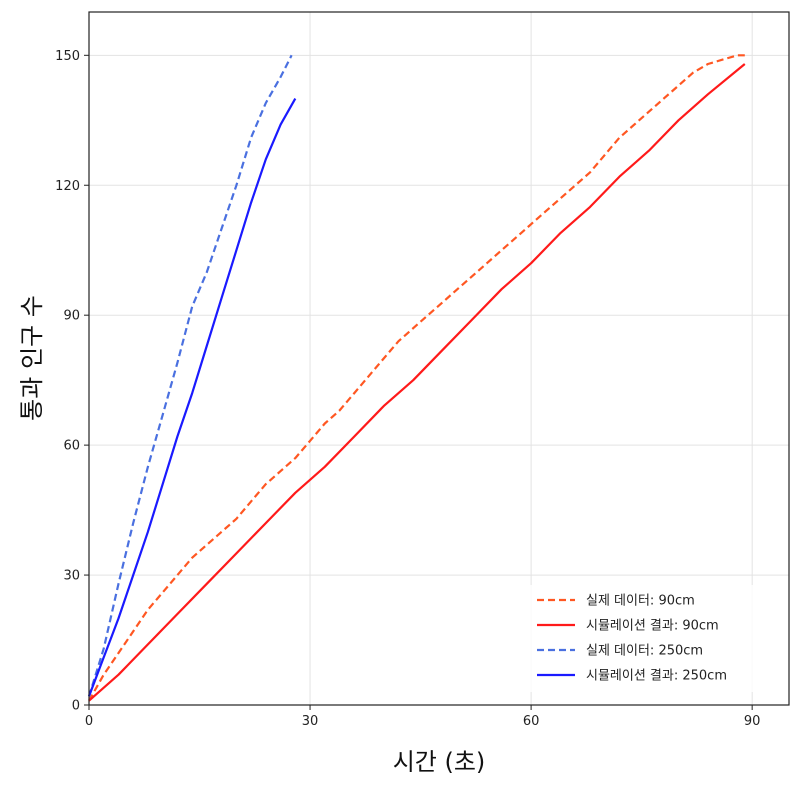  What do you see at coordinates (531, 721) in the screenshot?
I see `x-tick-label: 60` at bounding box center [531, 721].